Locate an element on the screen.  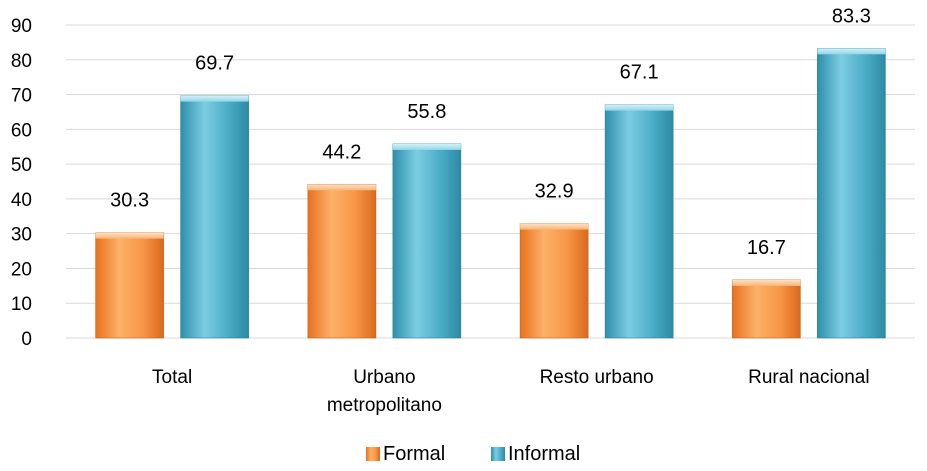
data-label: 44.2 is located at coordinates (341, 152).